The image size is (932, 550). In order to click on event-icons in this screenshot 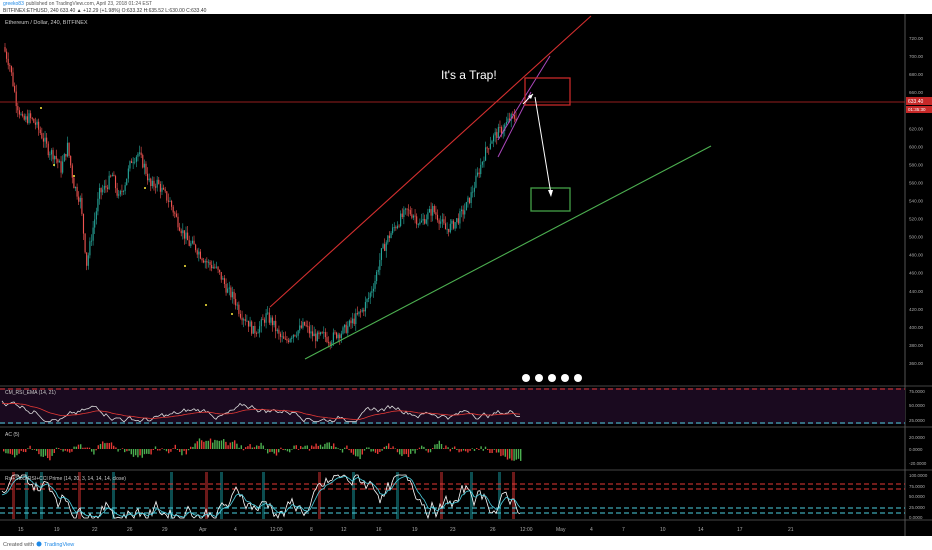, I will do `click(552, 378)`.